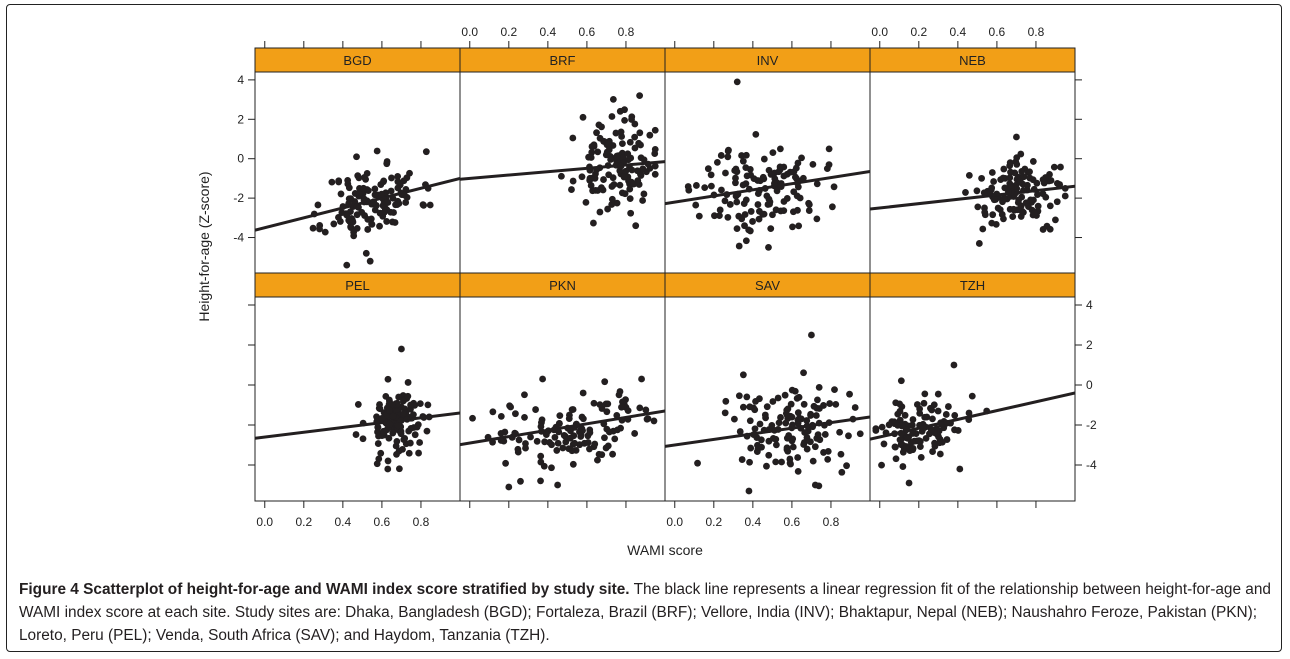  I want to click on panel-strip-pel, so click(357, 285).